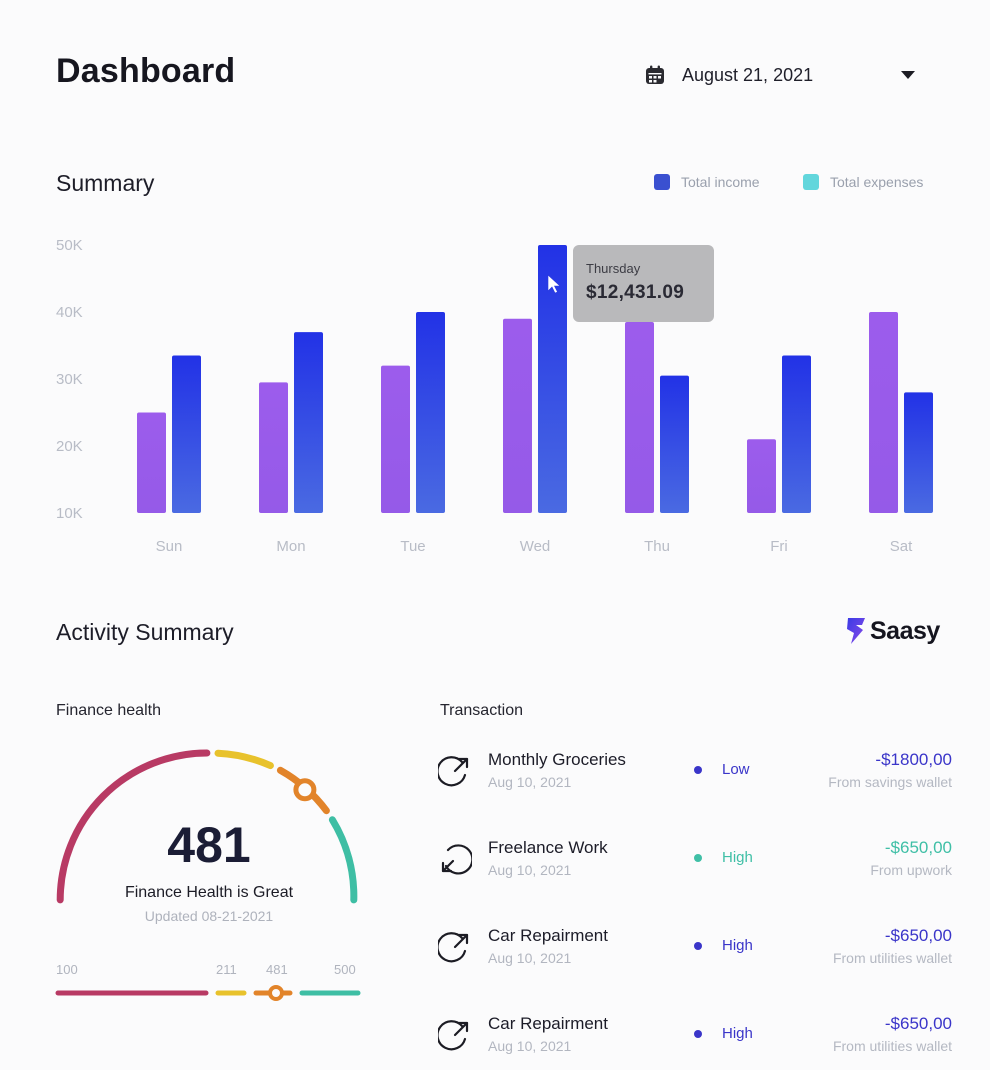 The height and width of the screenshot is (1070, 990). What do you see at coordinates (856, 631) in the screenshot?
I see `saasy-logo-icon` at bounding box center [856, 631].